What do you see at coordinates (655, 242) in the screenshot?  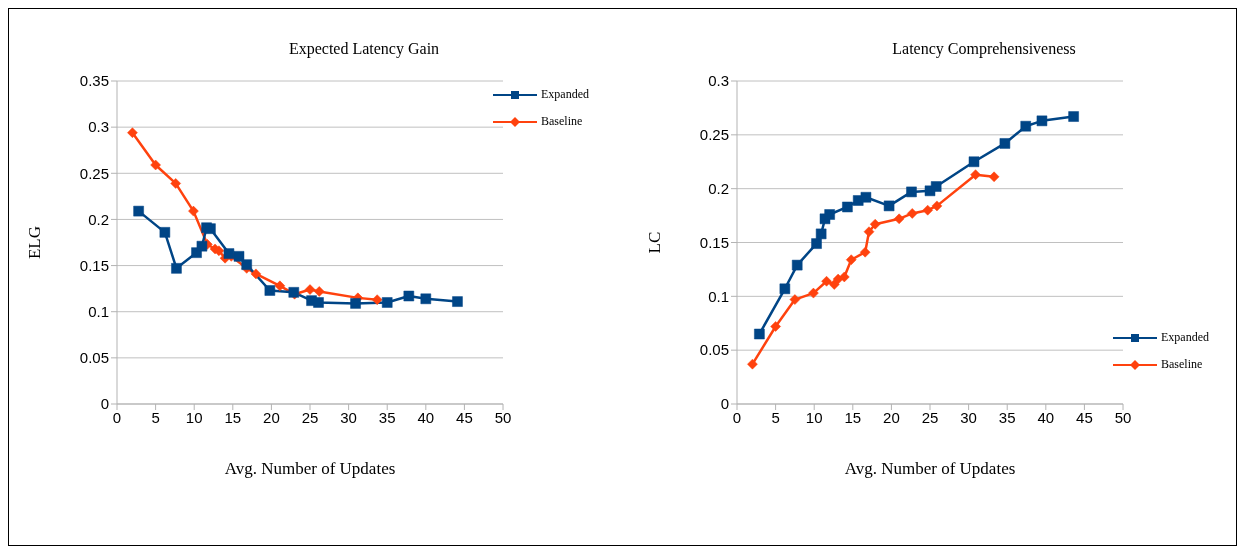 I see `y-axis-title: LC` at bounding box center [655, 242].